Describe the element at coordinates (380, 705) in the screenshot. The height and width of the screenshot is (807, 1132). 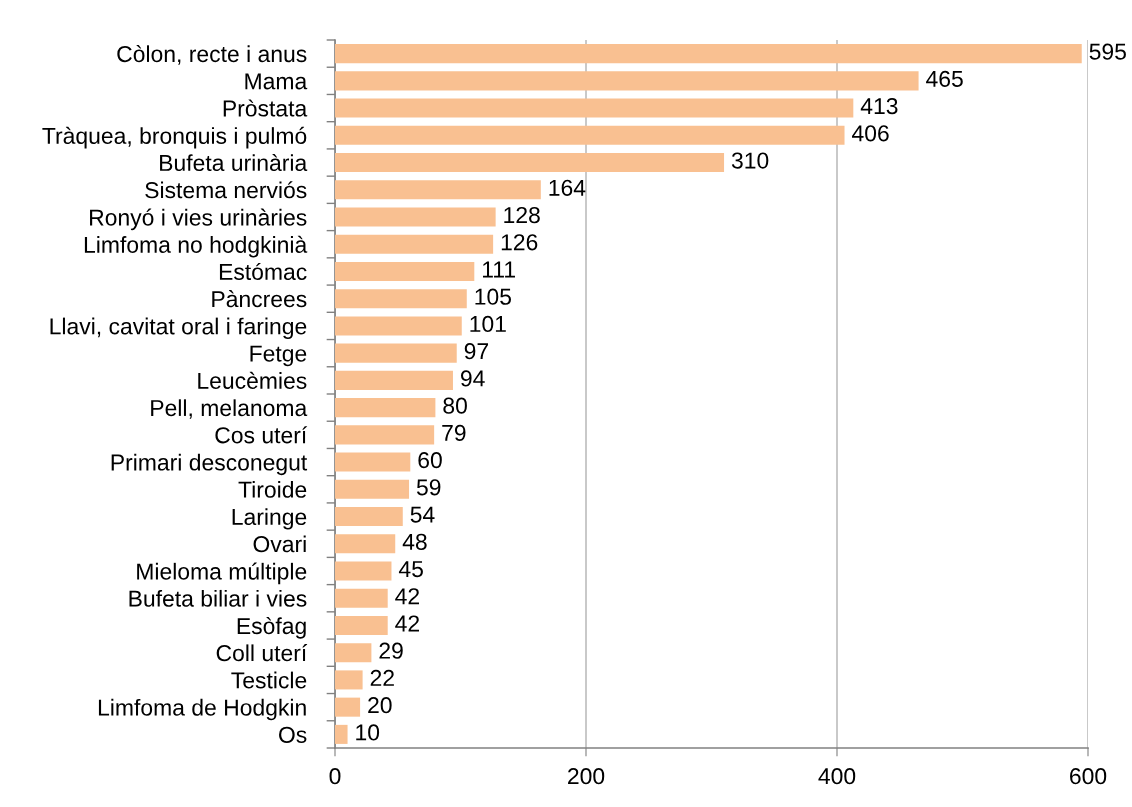
I see `data-label: 20` at that location.